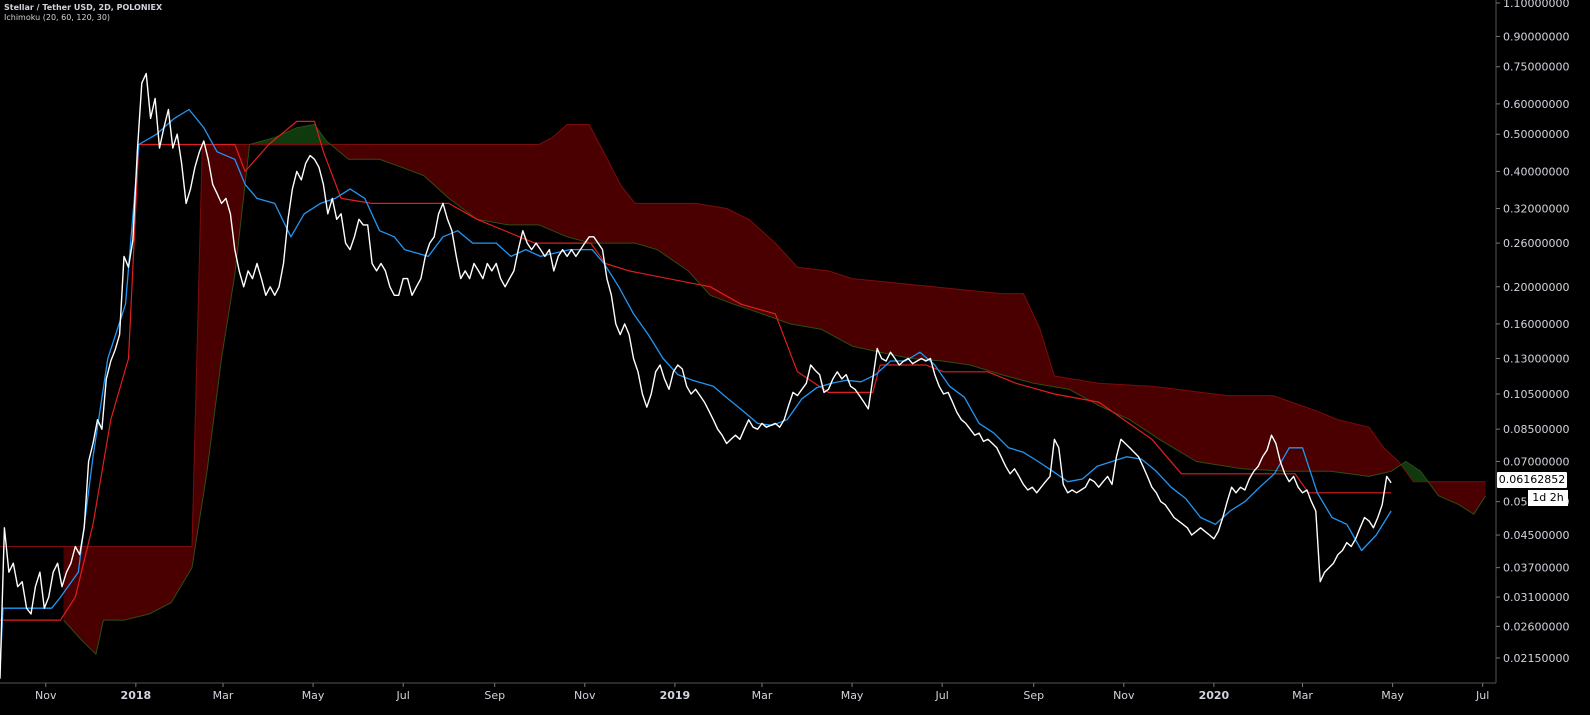 The image size is (1590, 715). What do you see at coordinates (762, 695) in the screenshot?
I see `x-tick-label-8: Mar` at bounding box center [762, 695].